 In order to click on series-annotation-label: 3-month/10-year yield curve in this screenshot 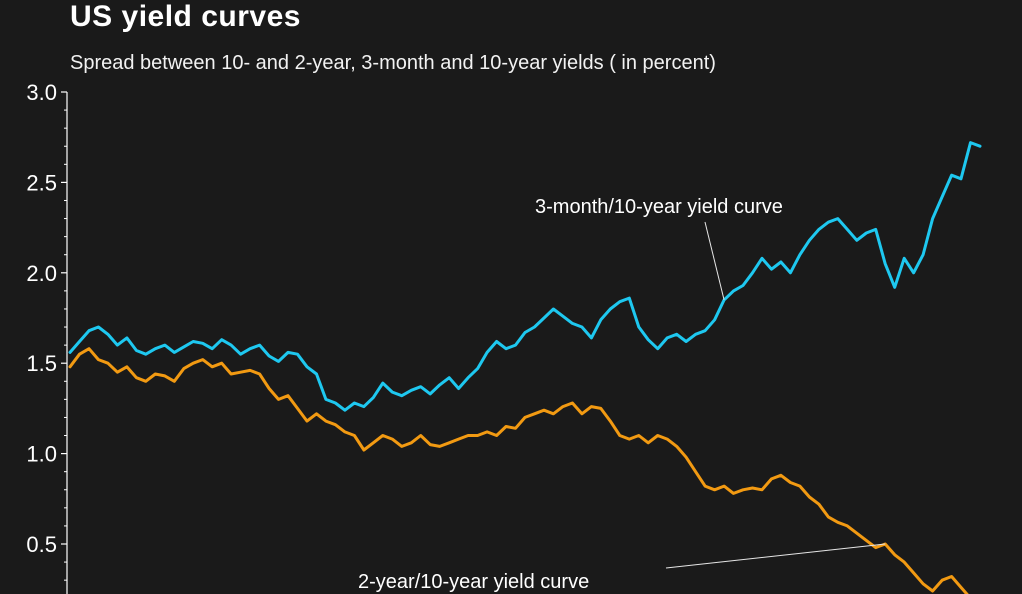, I will do `click(659, 207)`.